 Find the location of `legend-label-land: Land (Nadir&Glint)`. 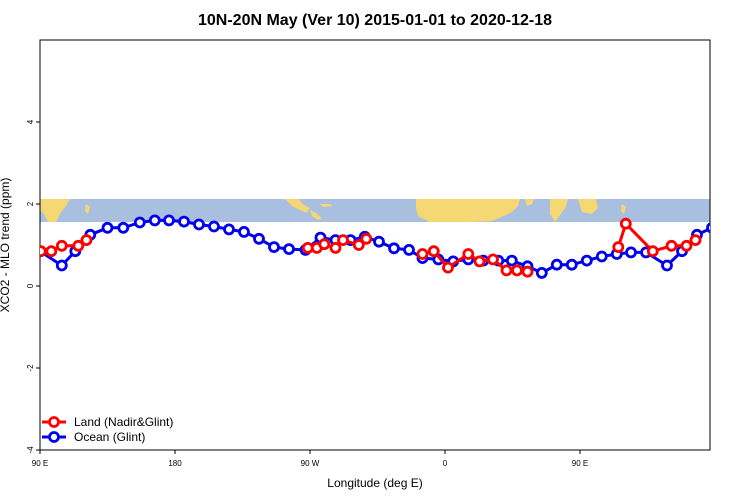

legend-label-land: Land (Nadir&Glint) is located at coordinates (123, 422).